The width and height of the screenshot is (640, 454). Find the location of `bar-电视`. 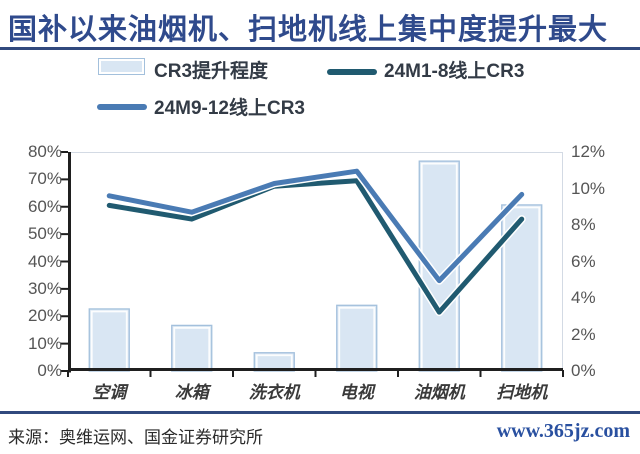

bar-电视 is located at coordinates (357, 338).